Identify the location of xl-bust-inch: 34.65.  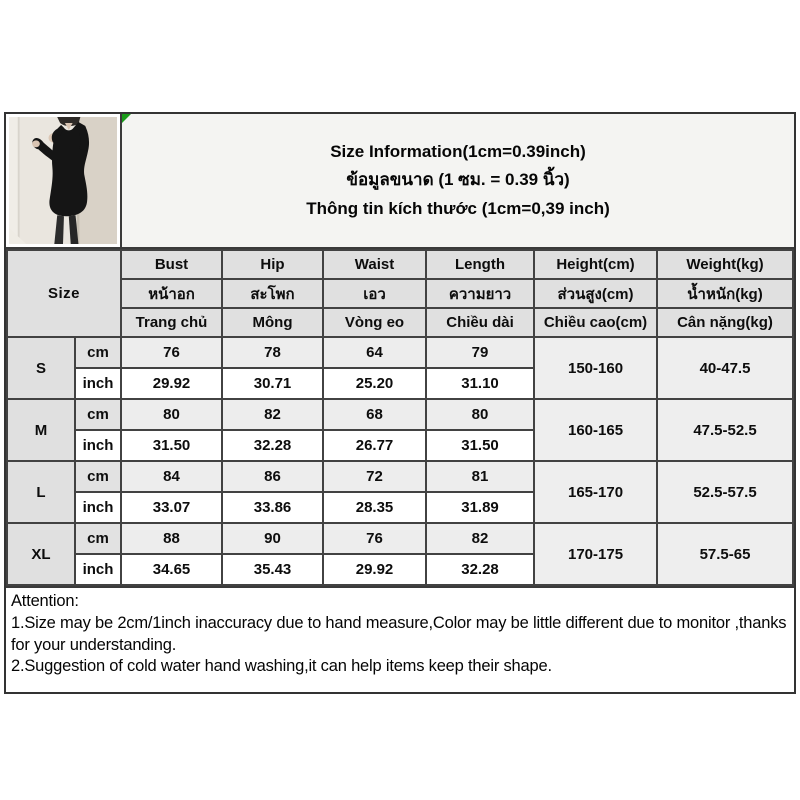
(172, 569).